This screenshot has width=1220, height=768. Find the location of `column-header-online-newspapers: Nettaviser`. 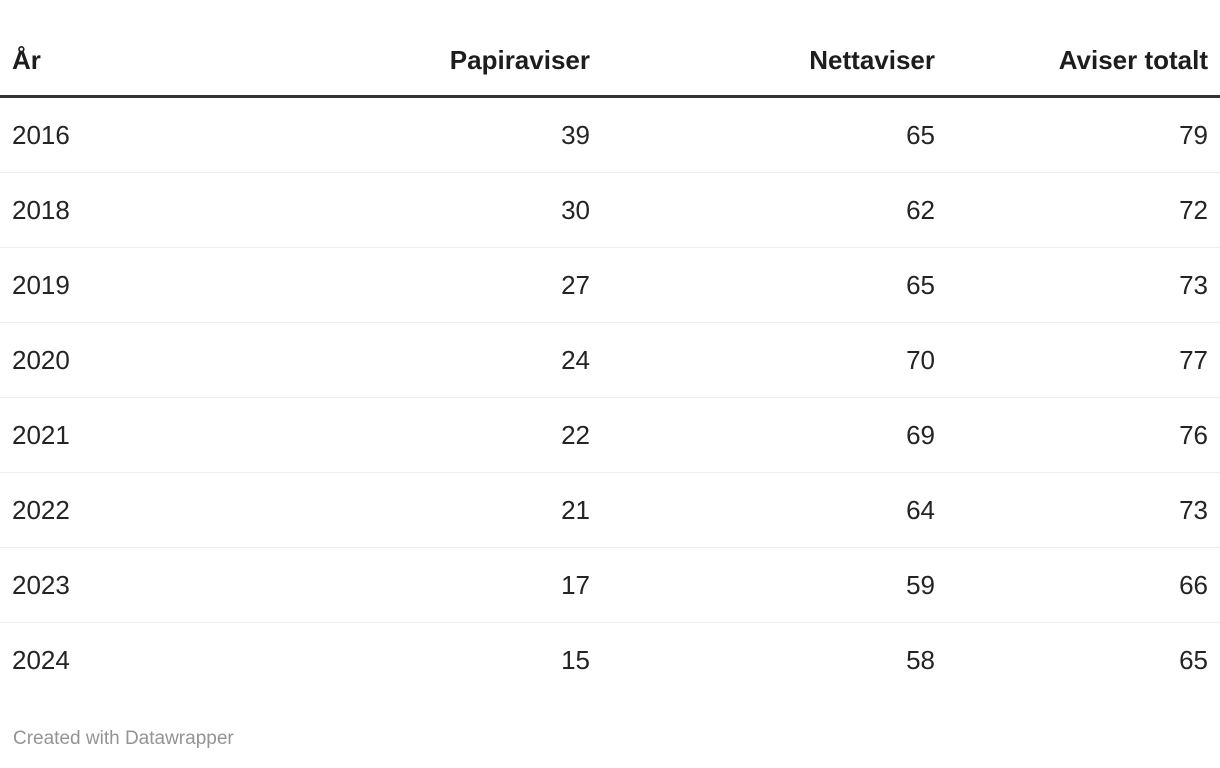

column-header-online-newspapers: Nettaviser is located at coordinates (774, 49).